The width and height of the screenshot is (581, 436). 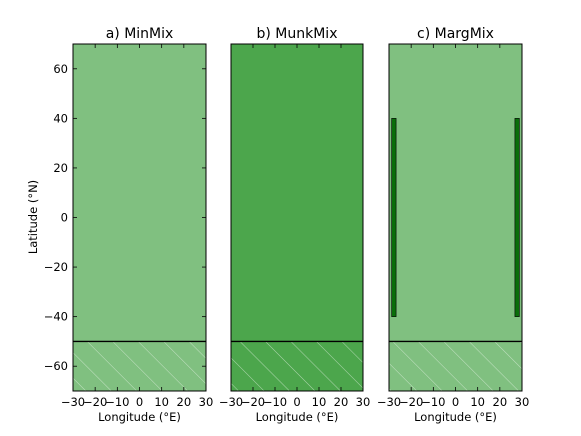 I want to click on panel-a-ylabel: Latitude (°N), so click(x=33, y=217).